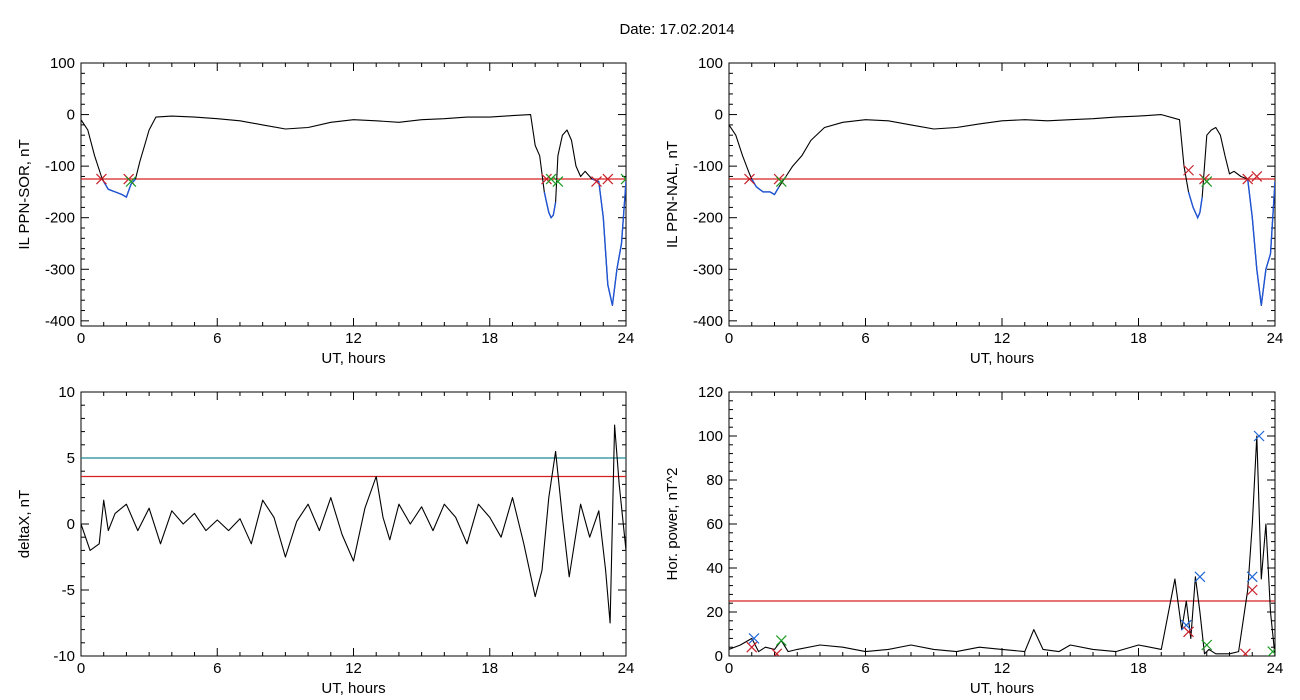  I want to click on y-tick-label: 60, so click(714, 524).